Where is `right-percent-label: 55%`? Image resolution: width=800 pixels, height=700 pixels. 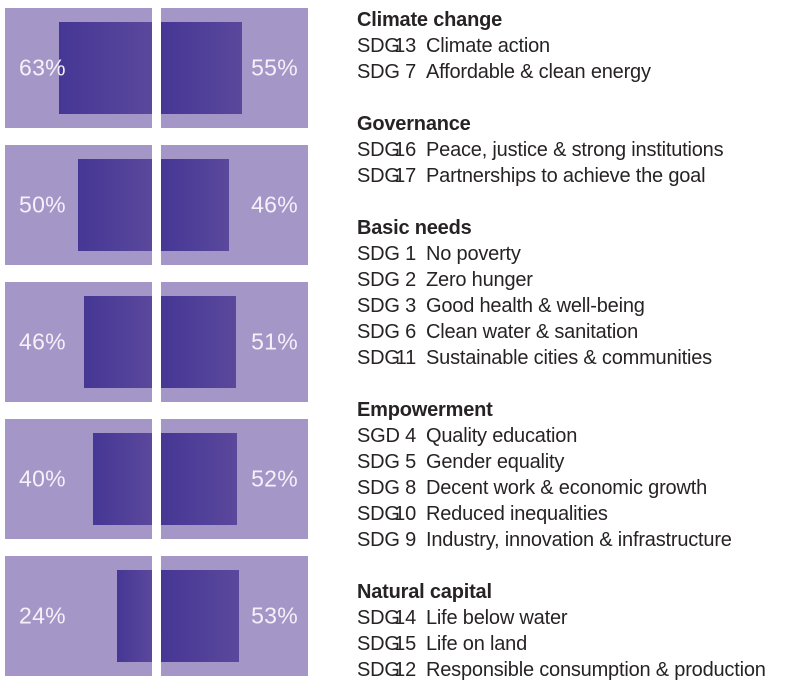
right-percent-label: 55% is located at coordinates (274, 67).